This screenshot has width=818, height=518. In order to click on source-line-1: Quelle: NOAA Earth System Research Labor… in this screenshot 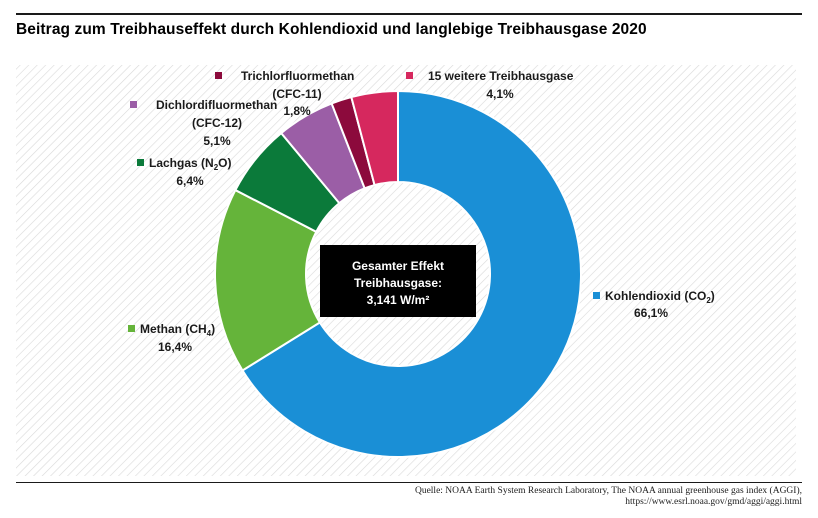, I will do `click(608, 491)`.